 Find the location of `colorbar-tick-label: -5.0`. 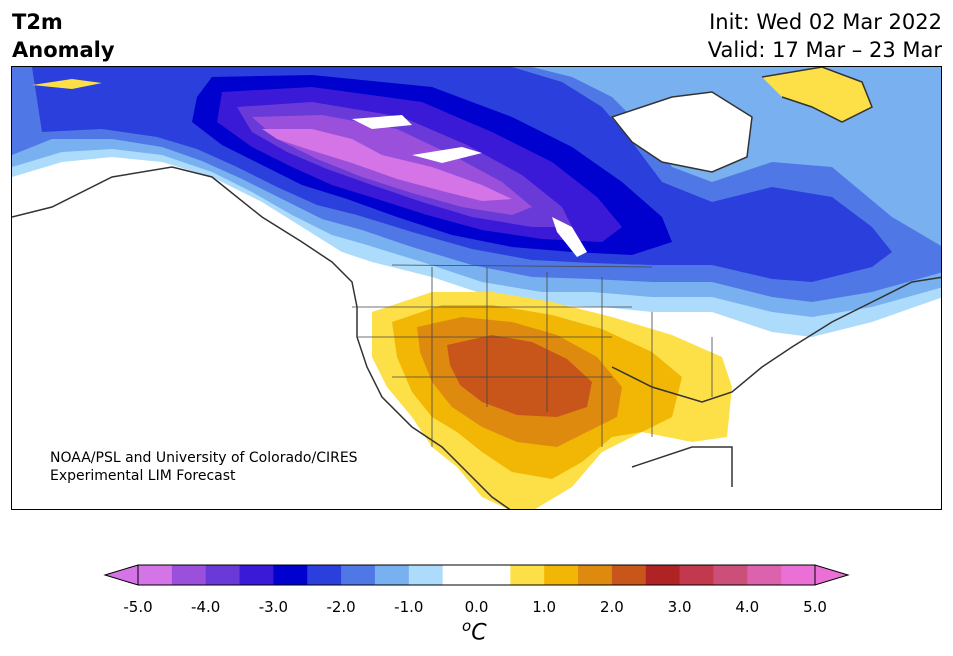

colorbar-tick-label: -5.0 is located at coordinates (138, 607).